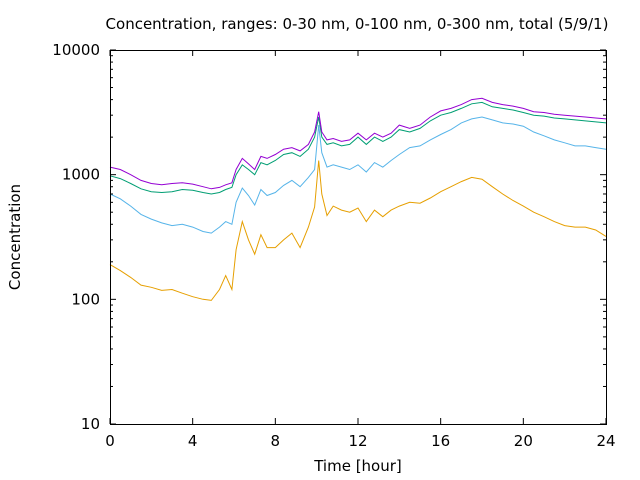  What do you see at coordinates (440, 441) in the screenshot?
I see `x-tick-label: 16` at bounding box center [440, 441].